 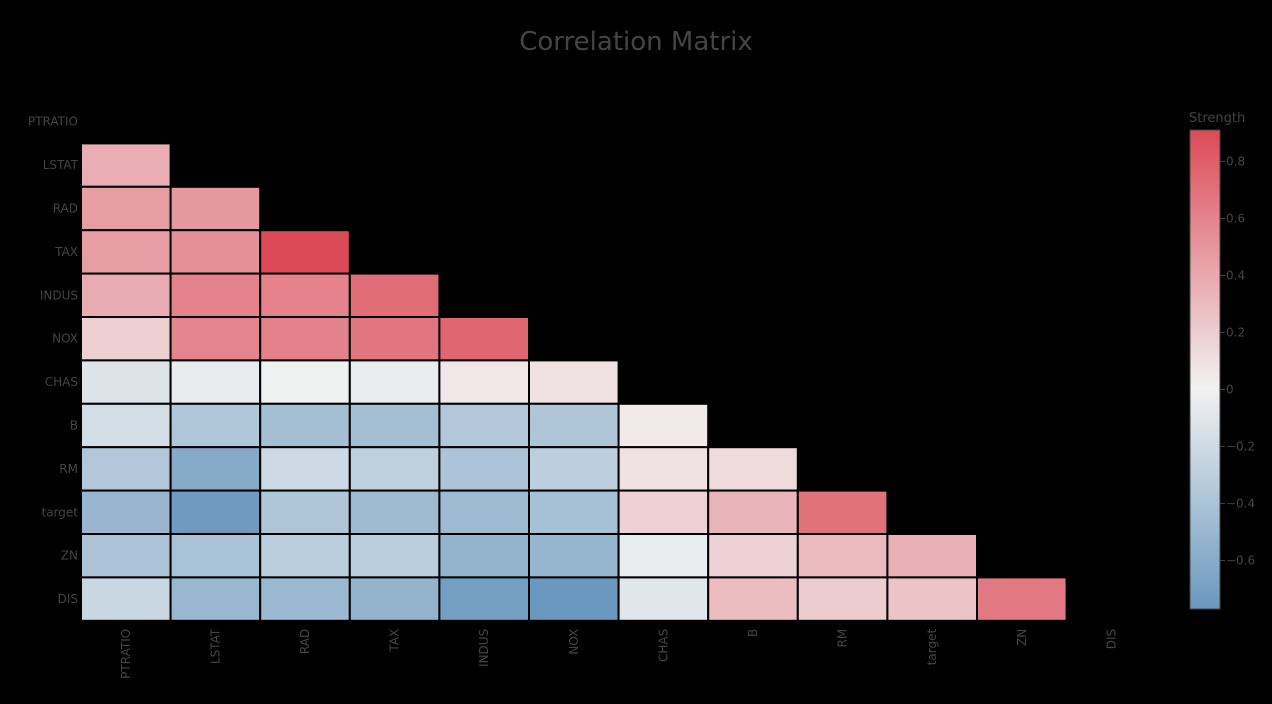 What do you see at coordinates (1240, 504) in the screenshot?
I see `colorbar-tick-label: −0.4` at bounding box center [1240, 504].